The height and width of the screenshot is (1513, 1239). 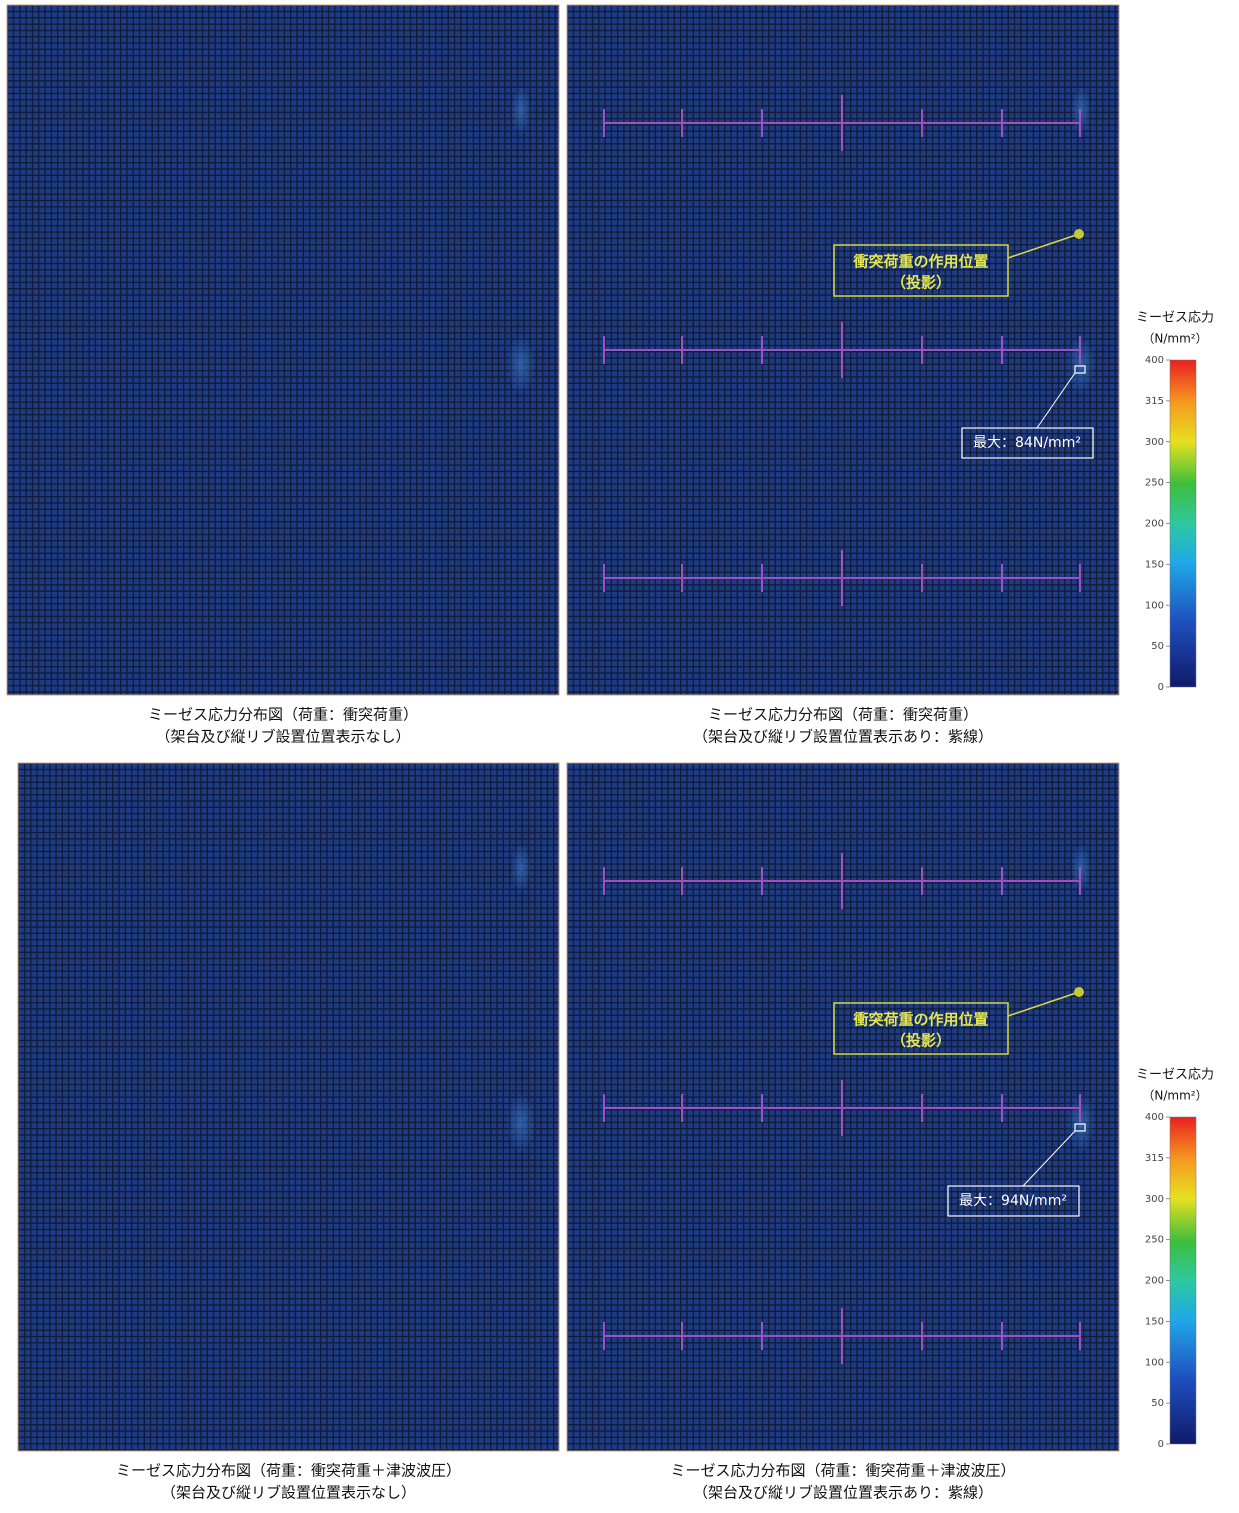 I want to click on max-label: 最大：84N/mm², so click(x=1027, y=443).